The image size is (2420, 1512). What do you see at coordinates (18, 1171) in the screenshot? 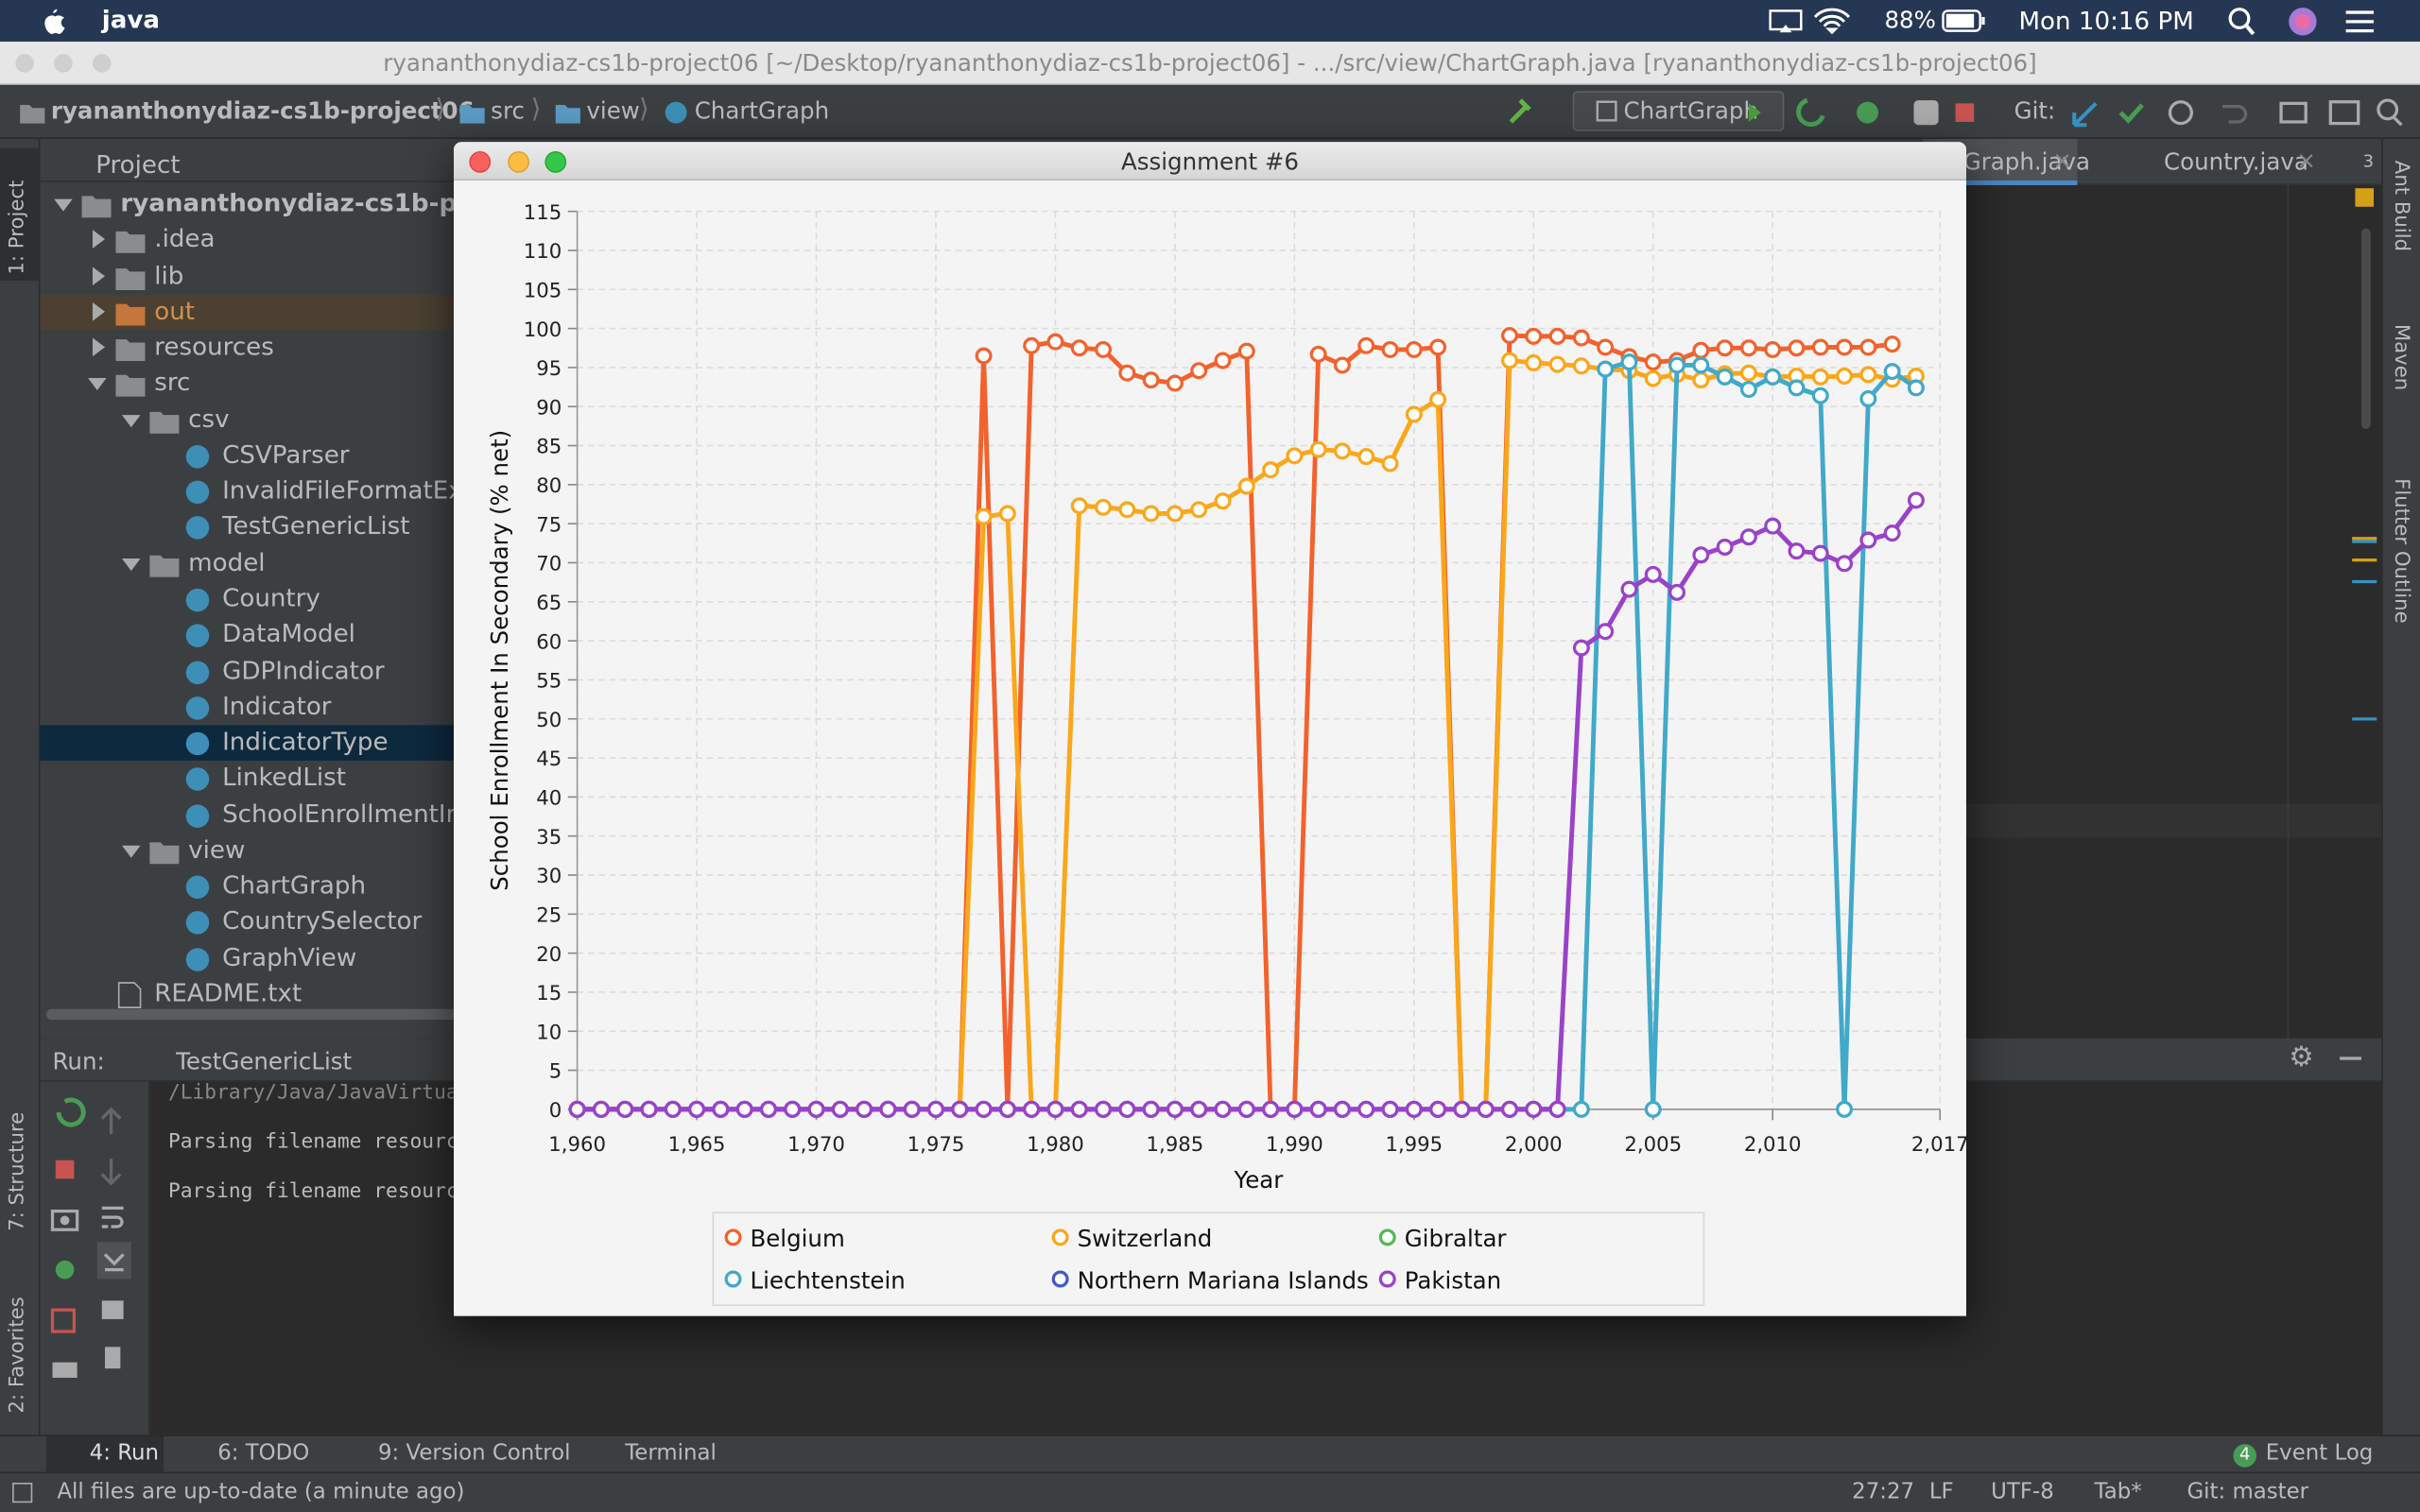
I see `tool-tab: 7: Structure` at bounding box center [18, 1171].